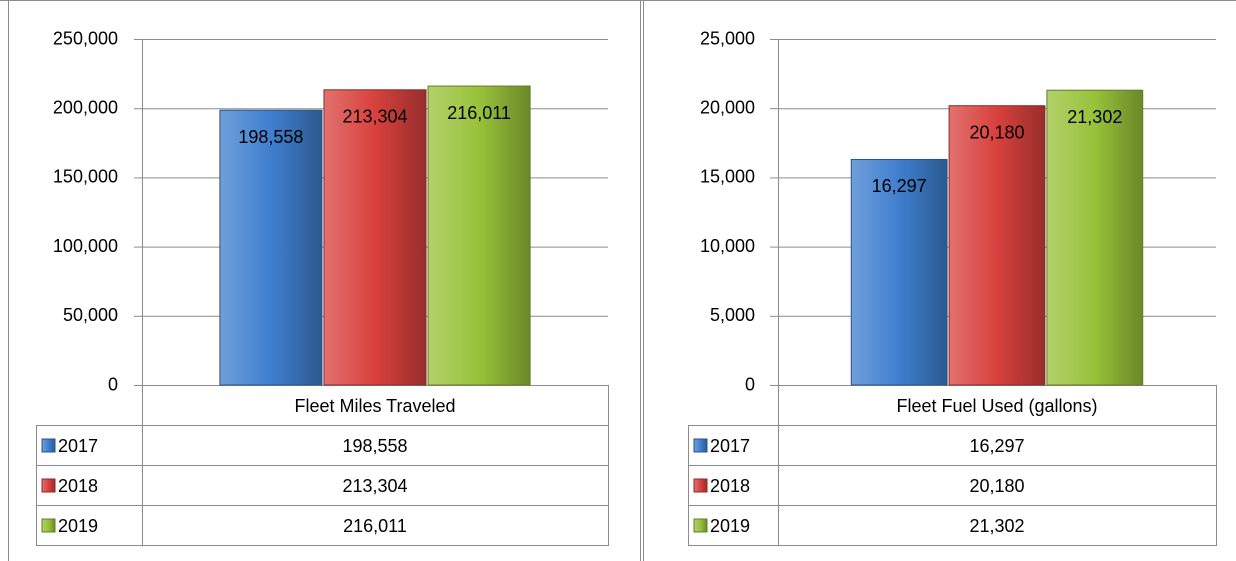 Image resolution: width=1236 pixels, height=561 pixels. What do you see at coordinates (375, 526) in the screenshot?
I see `table-value: 216,011` at bounding box center [375, 526].